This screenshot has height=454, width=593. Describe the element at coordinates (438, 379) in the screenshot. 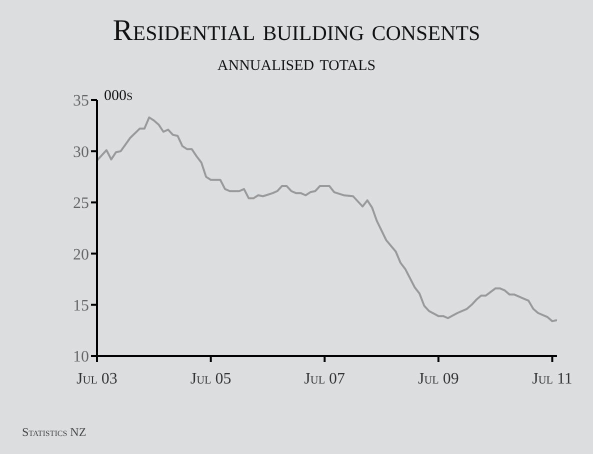

I see `x-tick-label: Jul 09` at that location.